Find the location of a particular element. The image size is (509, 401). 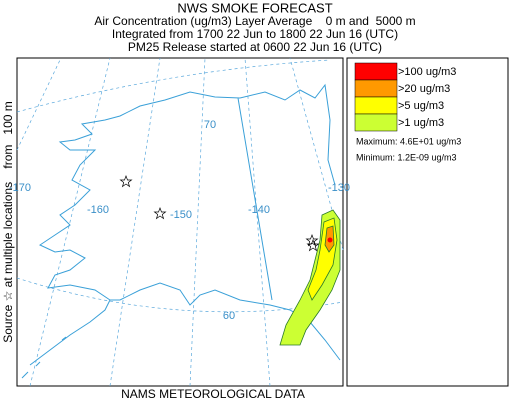

map-label: -160 is located at coordinates (98, 210).